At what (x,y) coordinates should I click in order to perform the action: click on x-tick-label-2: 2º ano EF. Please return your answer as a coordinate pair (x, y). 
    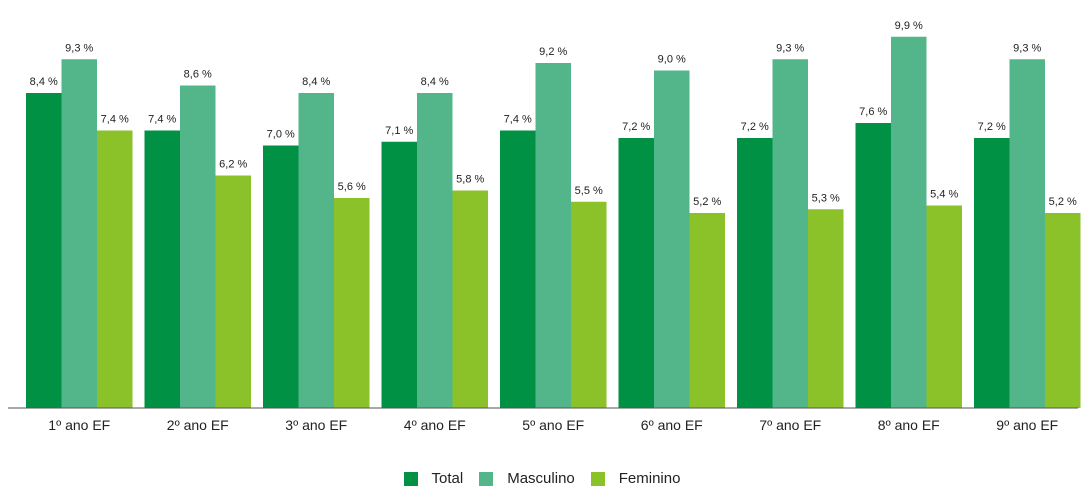
    Looking at the image, I should click on (198, 425).